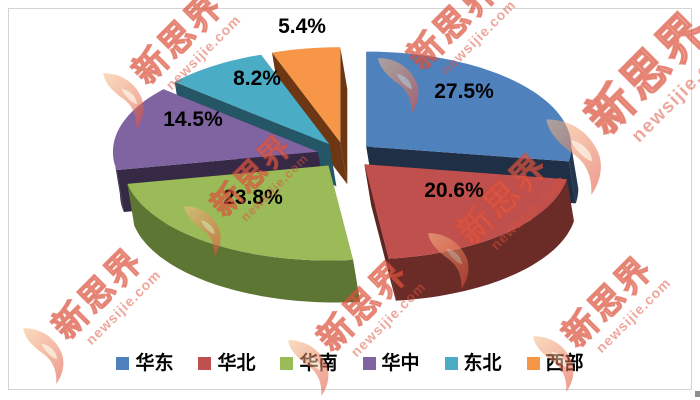 This screenshot has width=700, height=400. Describe the element at coordinates (154, 363) in the screenshot. I see `legend-label: 华东` at that location.